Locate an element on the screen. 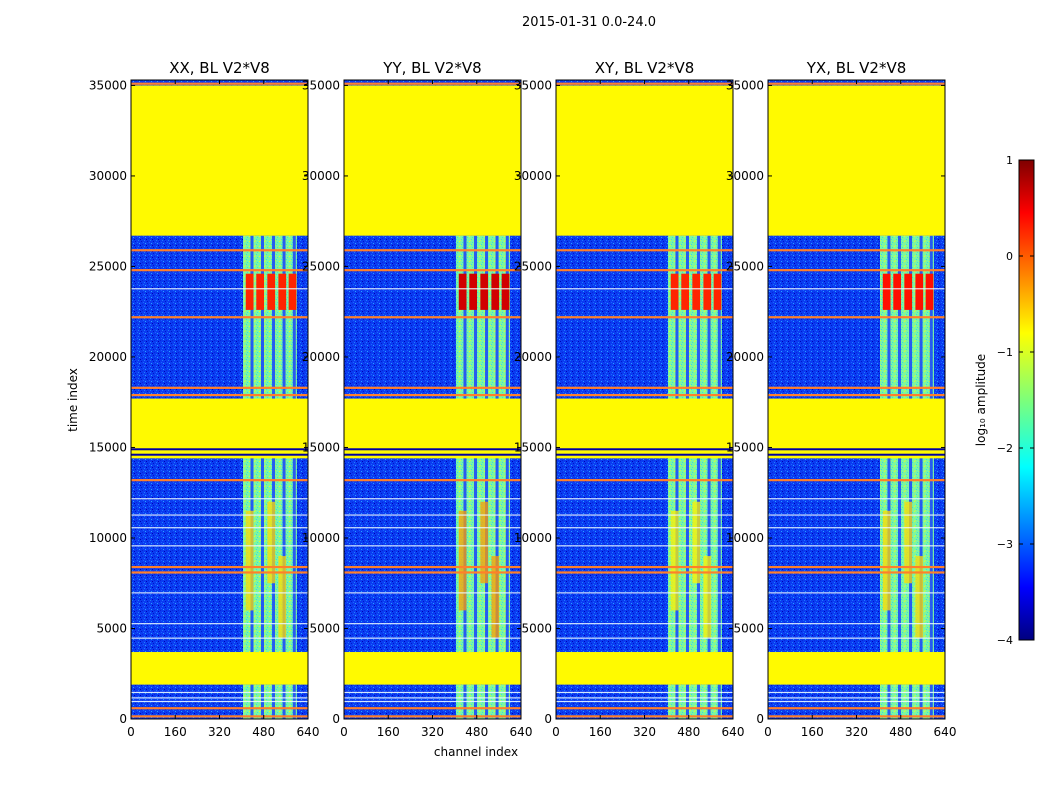 The width and height of the screenshot is (1050, 800). y-tick-label: 0 is located at coordinates (123, 719).